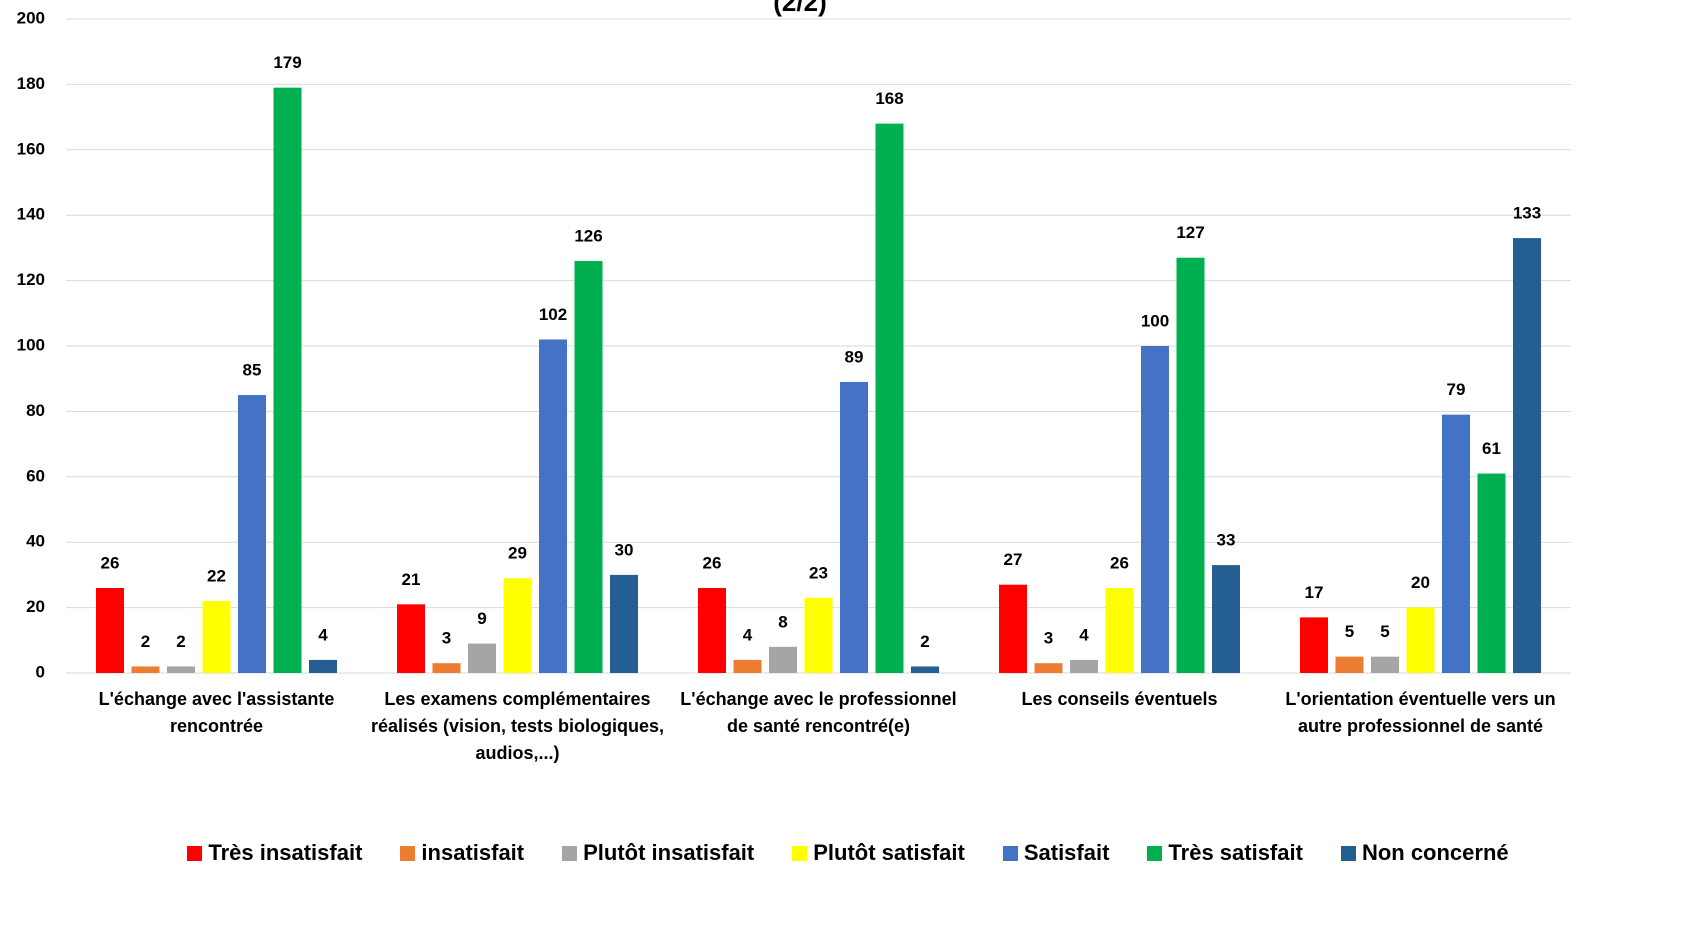 The height and width of the screenshot is (936, 1696). Describe the element at coordinates (31, 17) in the screenshot. I see `y-tick-label: 200` at that location.